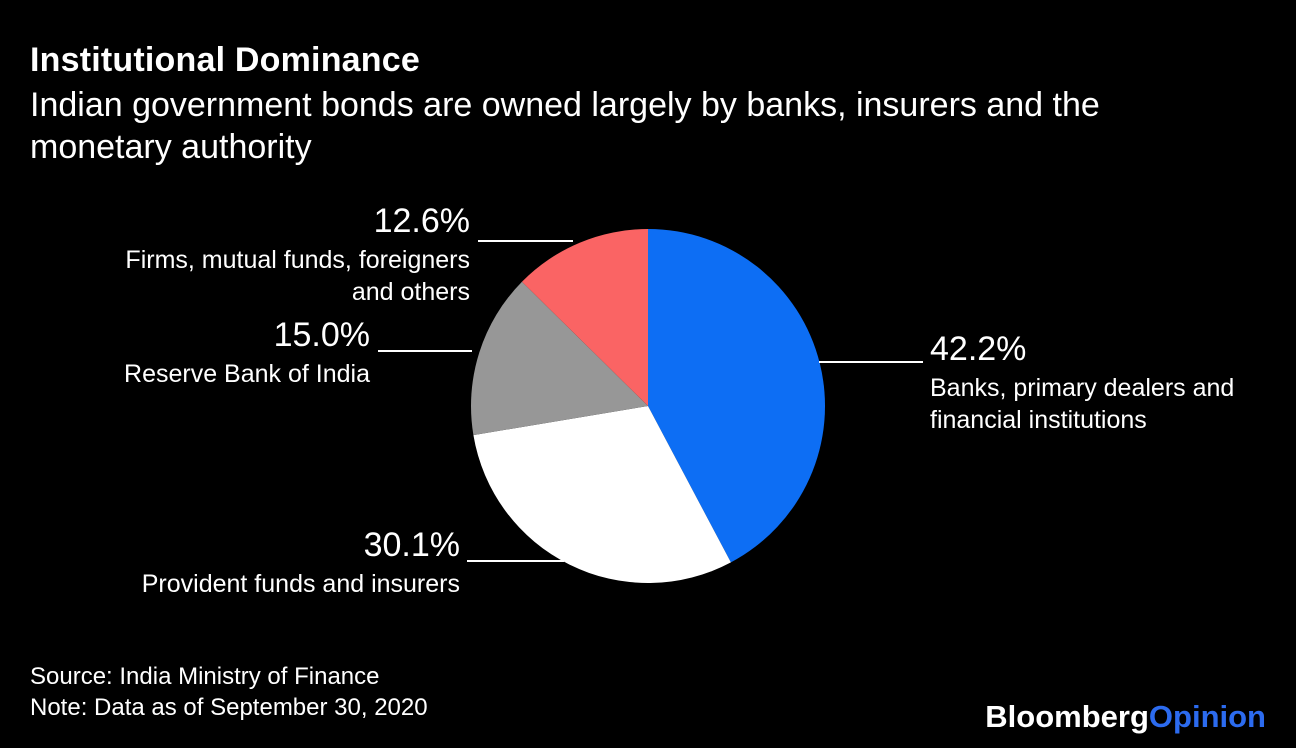 The height and width of the screenshot is (748, 1296). What do you see at coordinates (225, 60) in the screenshot?
I see `chart-title: Institutional Dominance` at bounding box center [225, 60].